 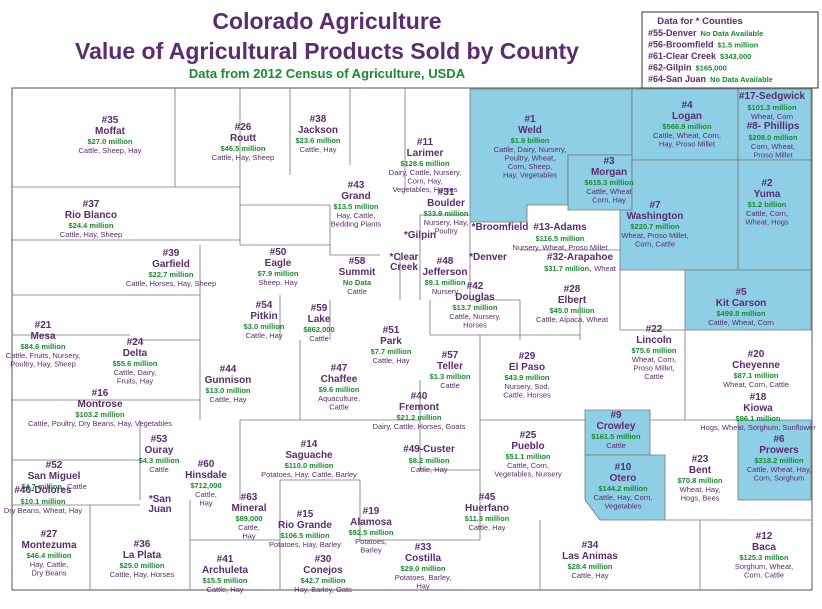 What do you see at coordinates (526, 377) in the screenshot?
I see `county-value: $43.9 million` at bounding box center [526, 377].